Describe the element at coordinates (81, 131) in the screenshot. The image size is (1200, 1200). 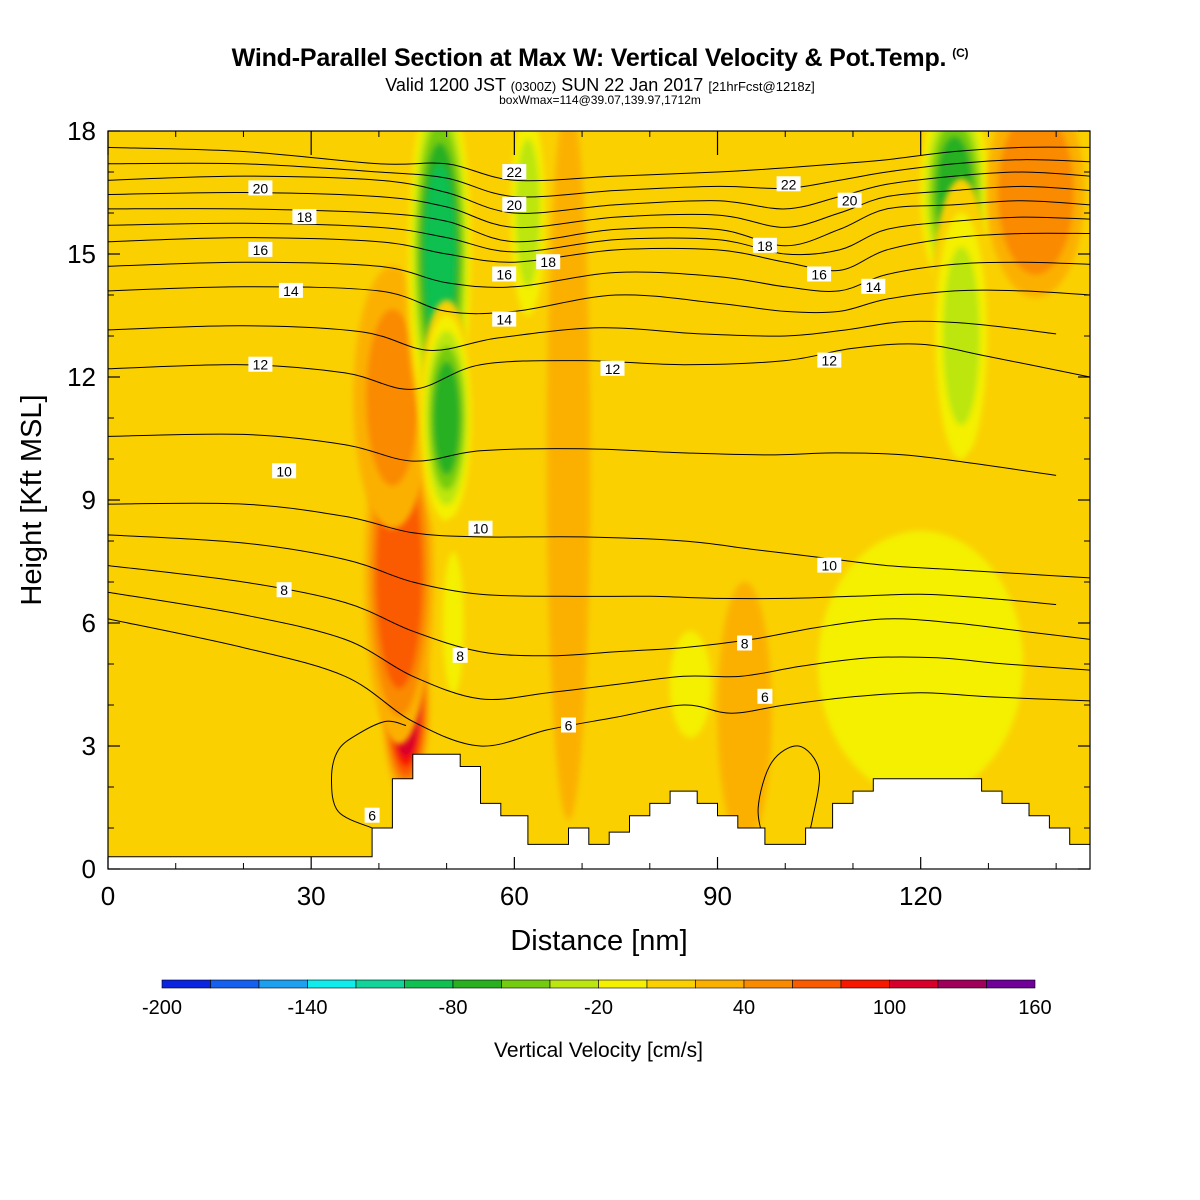
I see `y-tick-label: 18` at that location.